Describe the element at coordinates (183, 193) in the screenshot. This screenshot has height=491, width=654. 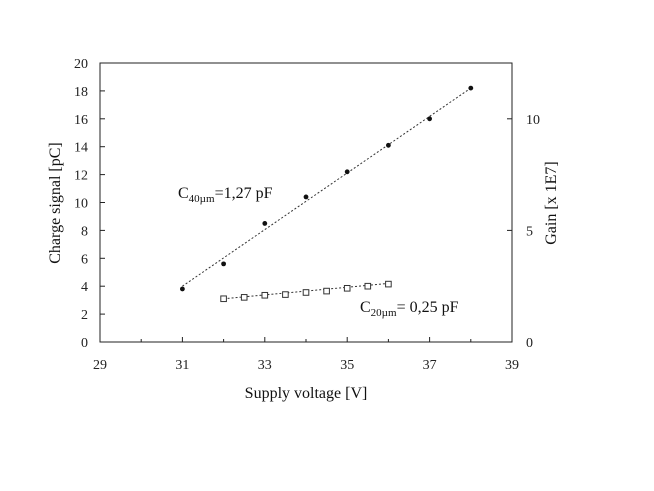
I see `annotation-c40-main: C` at that location.